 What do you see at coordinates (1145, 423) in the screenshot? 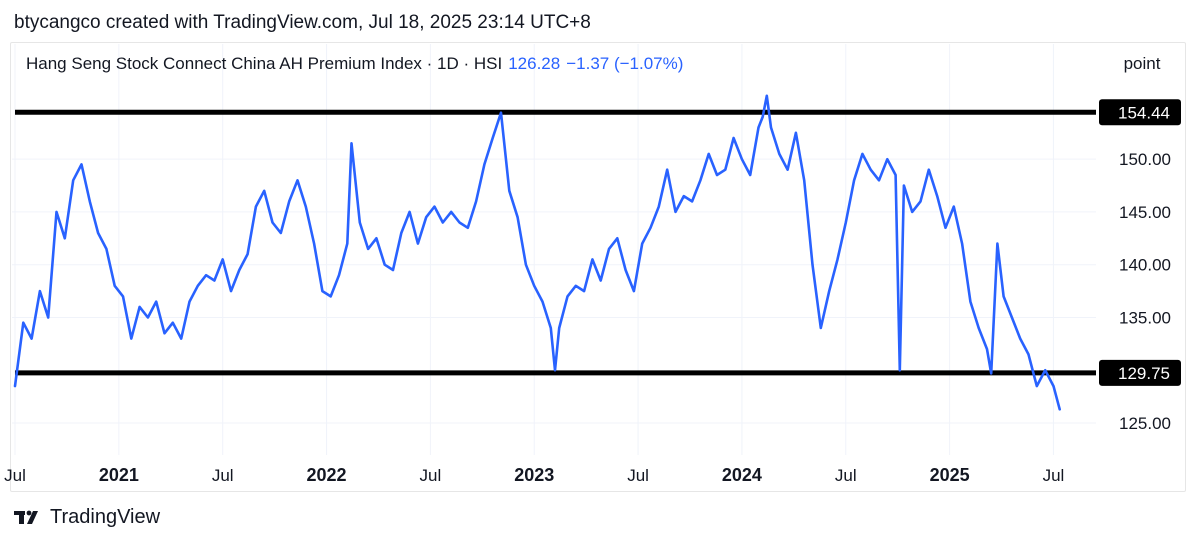
I see `y-tick-label: 125.00` at bounding box center [1145, 423].